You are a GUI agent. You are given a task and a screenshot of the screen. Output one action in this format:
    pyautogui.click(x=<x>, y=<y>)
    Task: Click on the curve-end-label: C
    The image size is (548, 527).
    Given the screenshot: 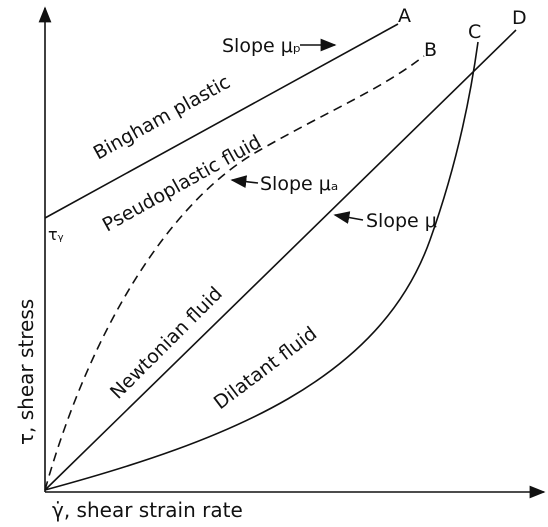 What is the action you would take?
    pyautogui.click(x=474, y=32)
    